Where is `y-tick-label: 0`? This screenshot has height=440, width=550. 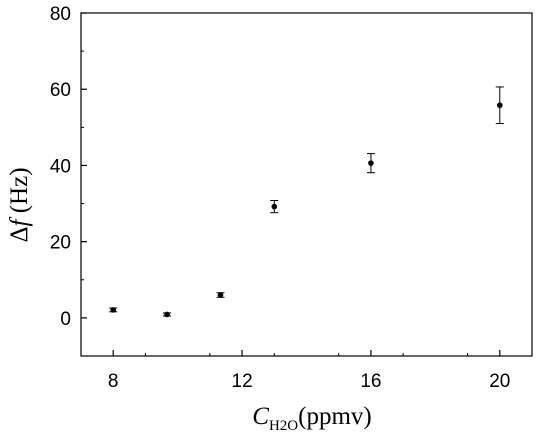 y-tick-label: 0 is located at coordinates (65, 319).